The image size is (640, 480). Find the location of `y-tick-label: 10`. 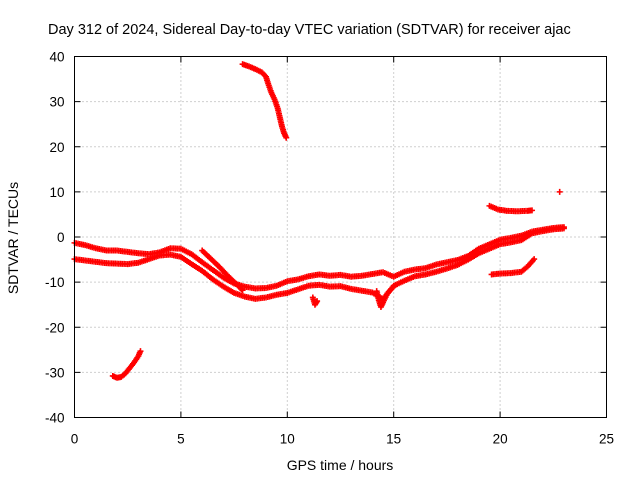

y-tick-label: 10 is located at coordinates (56, 192).